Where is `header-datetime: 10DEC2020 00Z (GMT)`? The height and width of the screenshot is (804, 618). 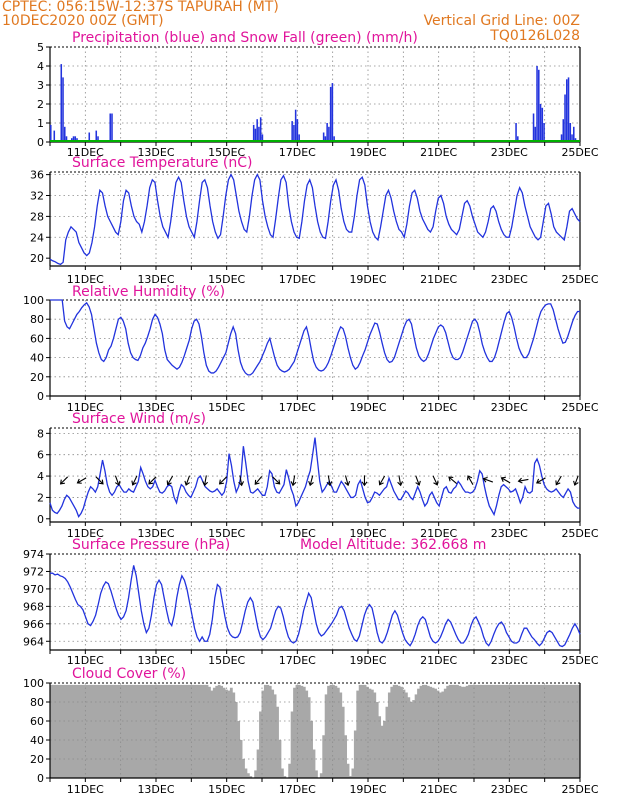
header-datetime: 10DEC2020 00Z (GMT) is located at coordinates (83, 21).